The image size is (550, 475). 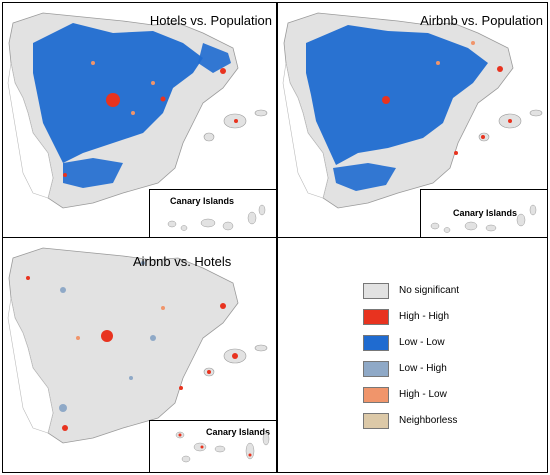 I want to click on baleares-ibiza, so click(x=209, y=137).